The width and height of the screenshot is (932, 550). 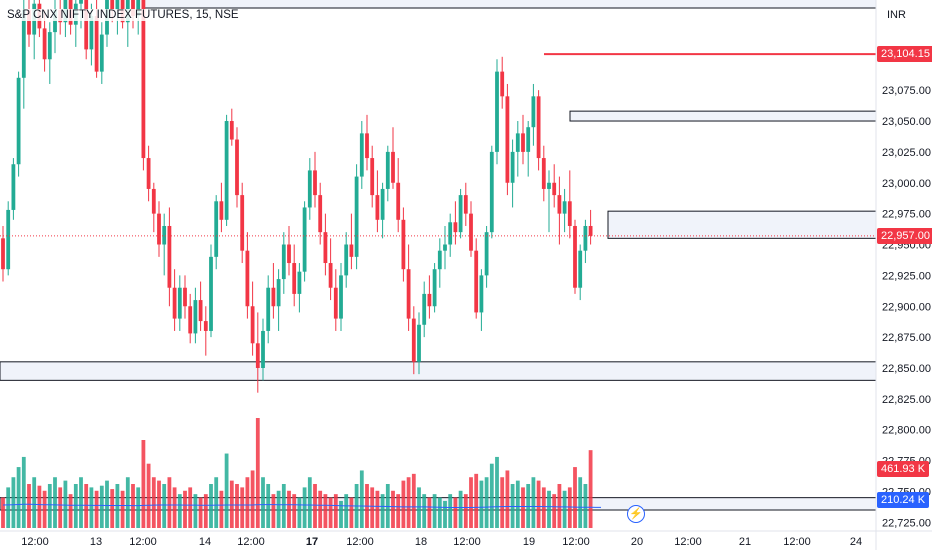 What do you see at coordinates (742, 224) in the screenshot?
I see `price-zone-box` at bounding box center [742, 224].